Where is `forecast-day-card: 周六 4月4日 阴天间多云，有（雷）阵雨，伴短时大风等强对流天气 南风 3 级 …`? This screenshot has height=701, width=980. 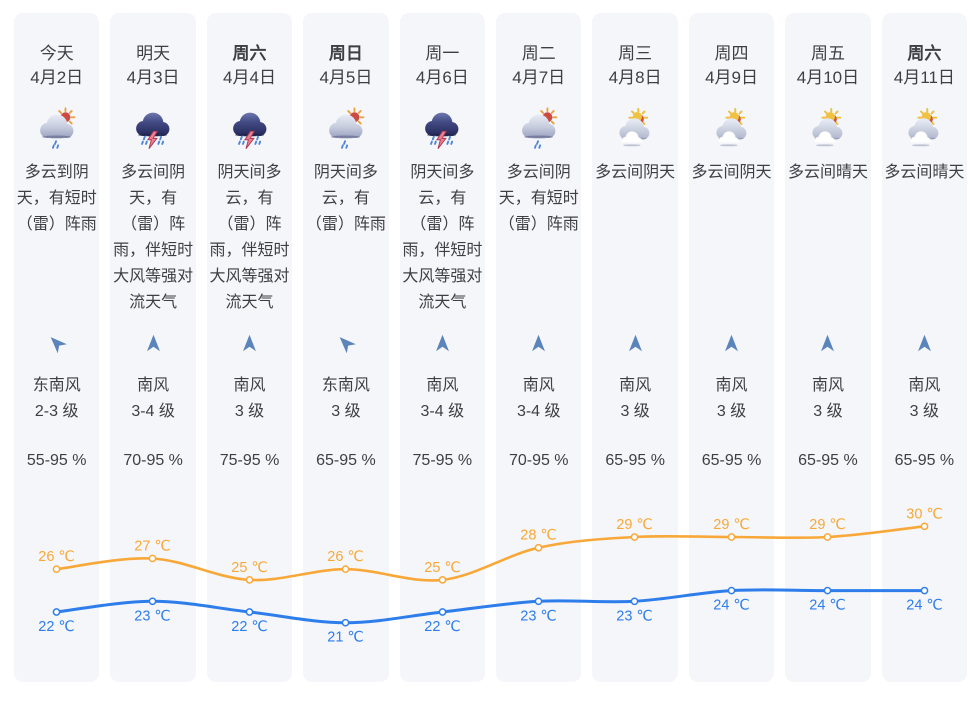
forecast-day-card: 周六 4月4日 阴天间多云，有（雷）阵雨，伴短时大风等强对流天气 南风 3 级 … is located at coordinates (249, 347).